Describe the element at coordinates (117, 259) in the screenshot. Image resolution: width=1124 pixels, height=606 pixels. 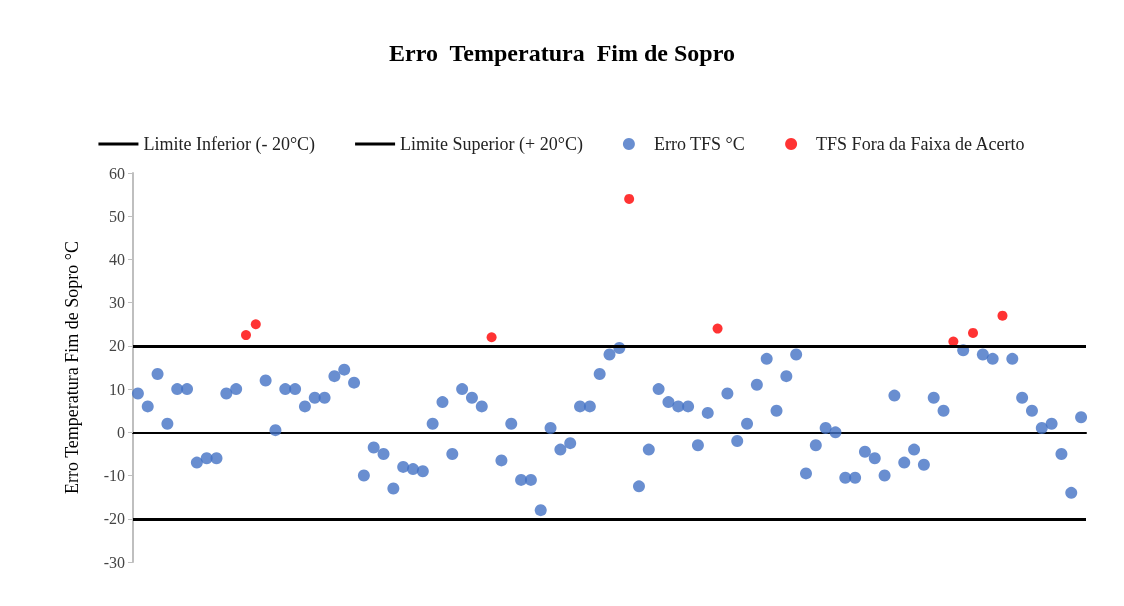
I see `y-tick-label: 40` at that location.